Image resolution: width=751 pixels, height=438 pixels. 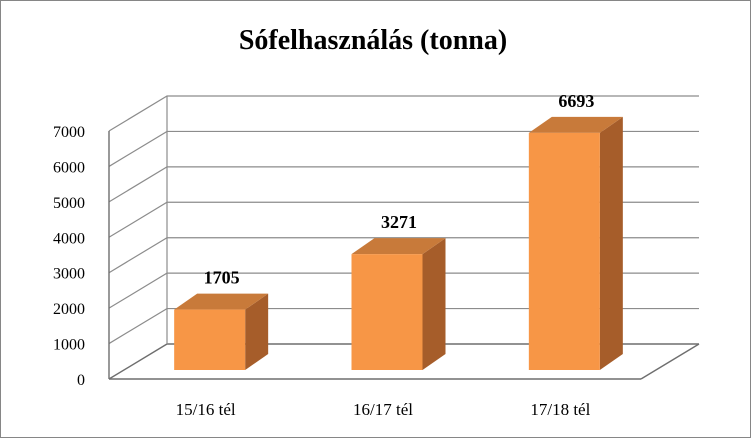 I want to click on y-tick-label: 6000, so click(x=69, y=167).